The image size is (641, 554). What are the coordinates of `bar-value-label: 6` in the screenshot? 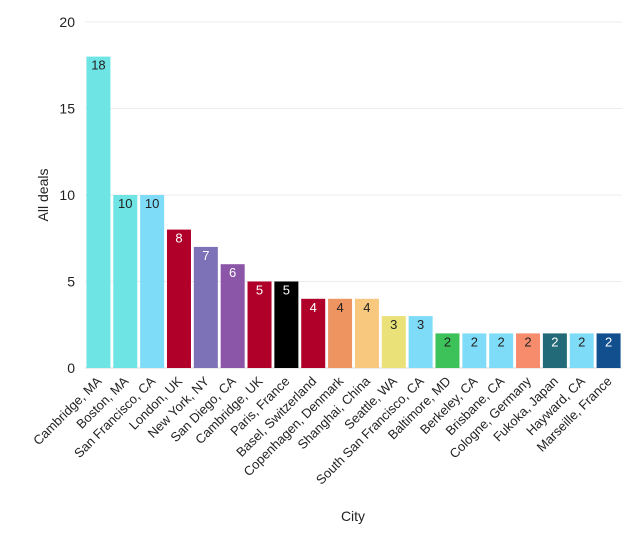 It's located at (232, 272).